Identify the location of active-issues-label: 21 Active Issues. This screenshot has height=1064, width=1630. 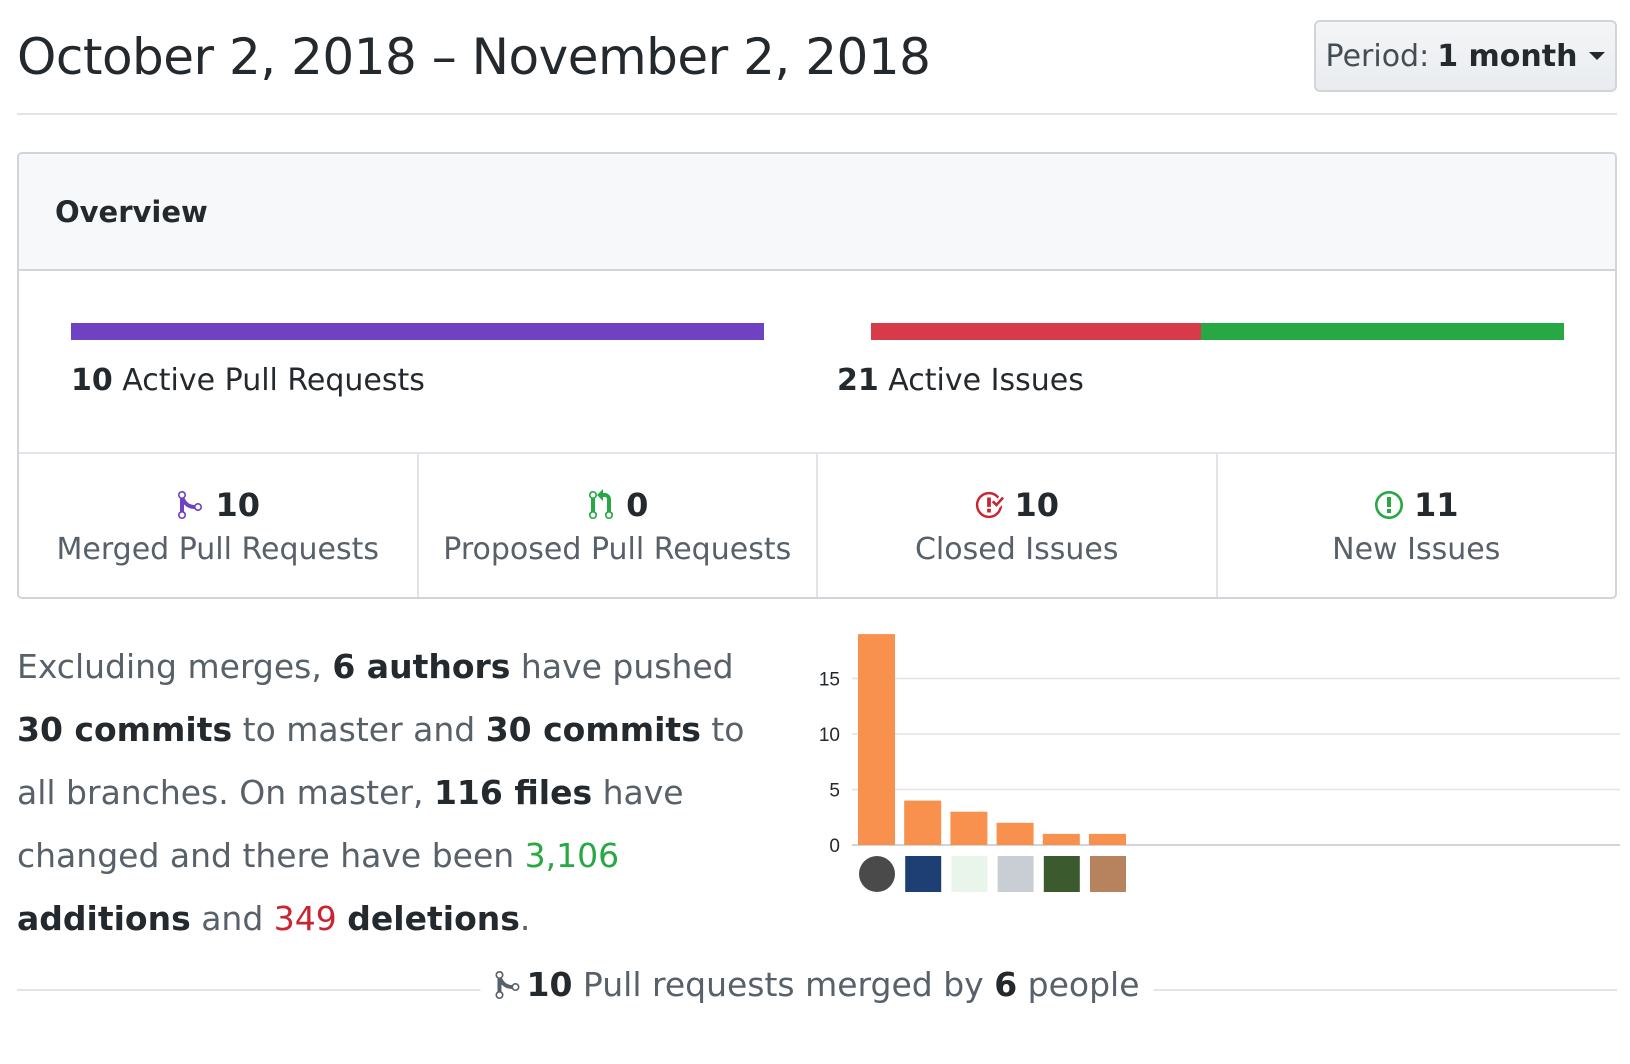
(960, 380).